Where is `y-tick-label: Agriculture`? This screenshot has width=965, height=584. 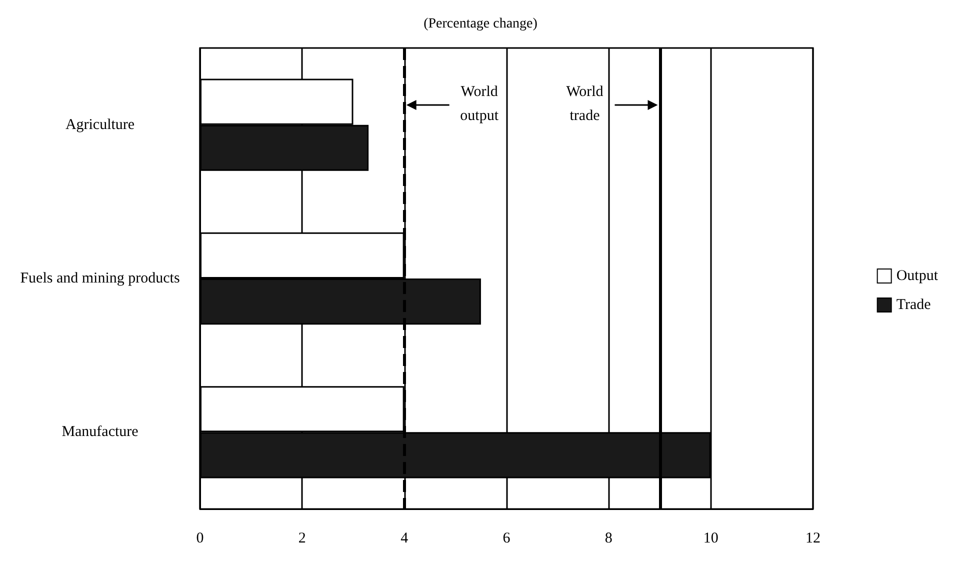 y-tick-label: Agriculture is located at coordinates (100, 124).